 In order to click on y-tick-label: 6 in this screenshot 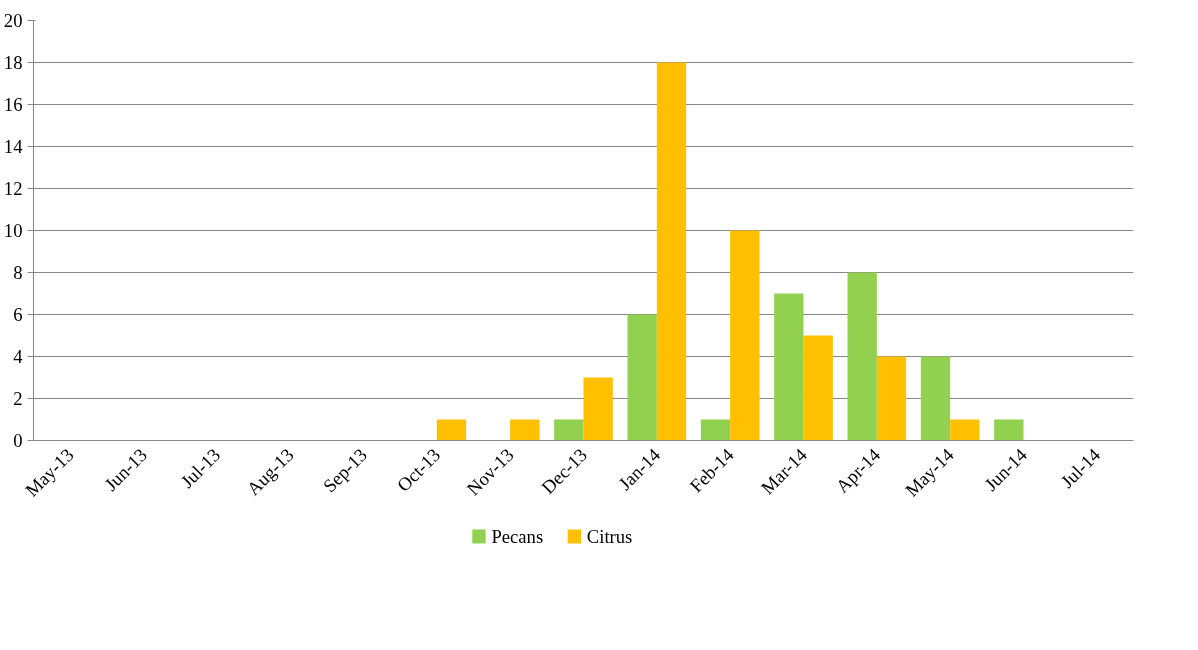, I will do `click(18, 314)`.